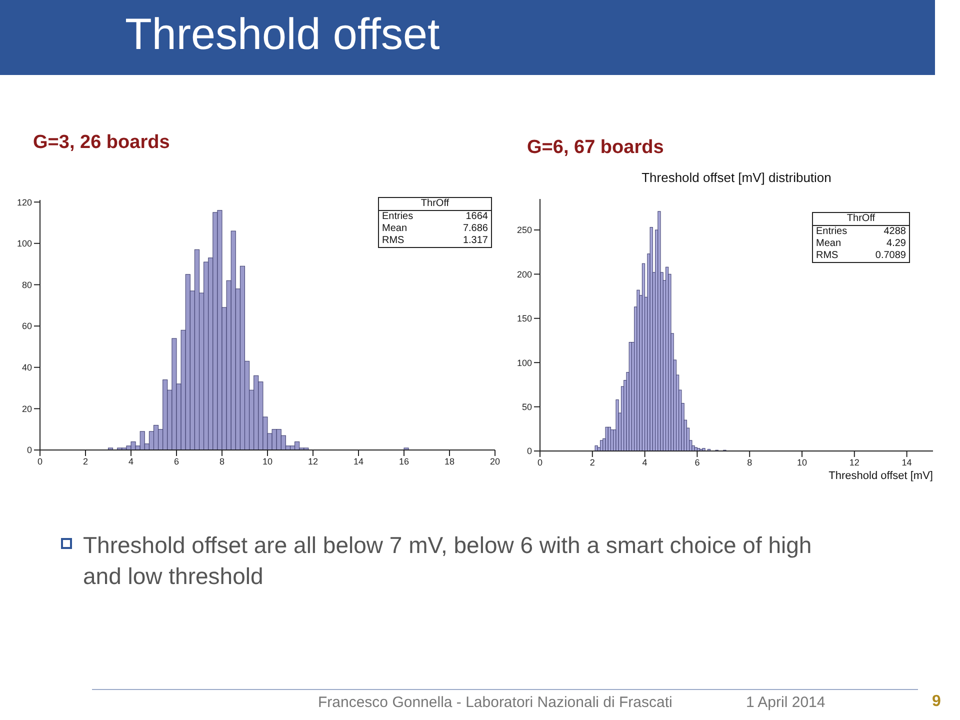 The height and width of the screenshot is (720, 960). What do you see at coordinates (475, 229) in the screenshot?
I see `annotation: 7.686` at bounding box center [475, 229].